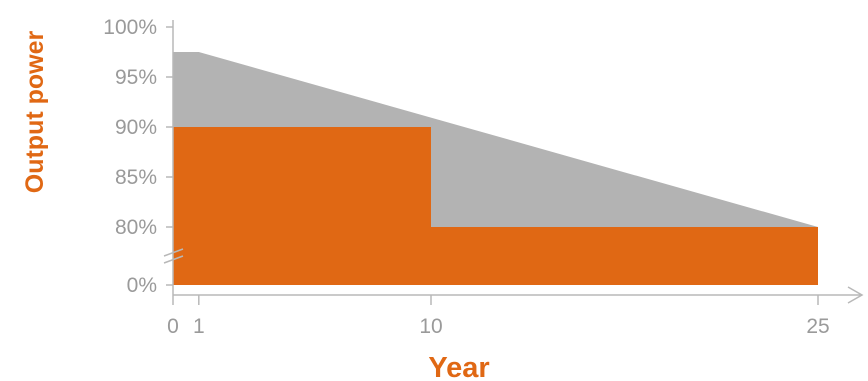  Describe the element at coordinates (855, 295) in the screenshot. I see `x-axis-arrow` at that location.